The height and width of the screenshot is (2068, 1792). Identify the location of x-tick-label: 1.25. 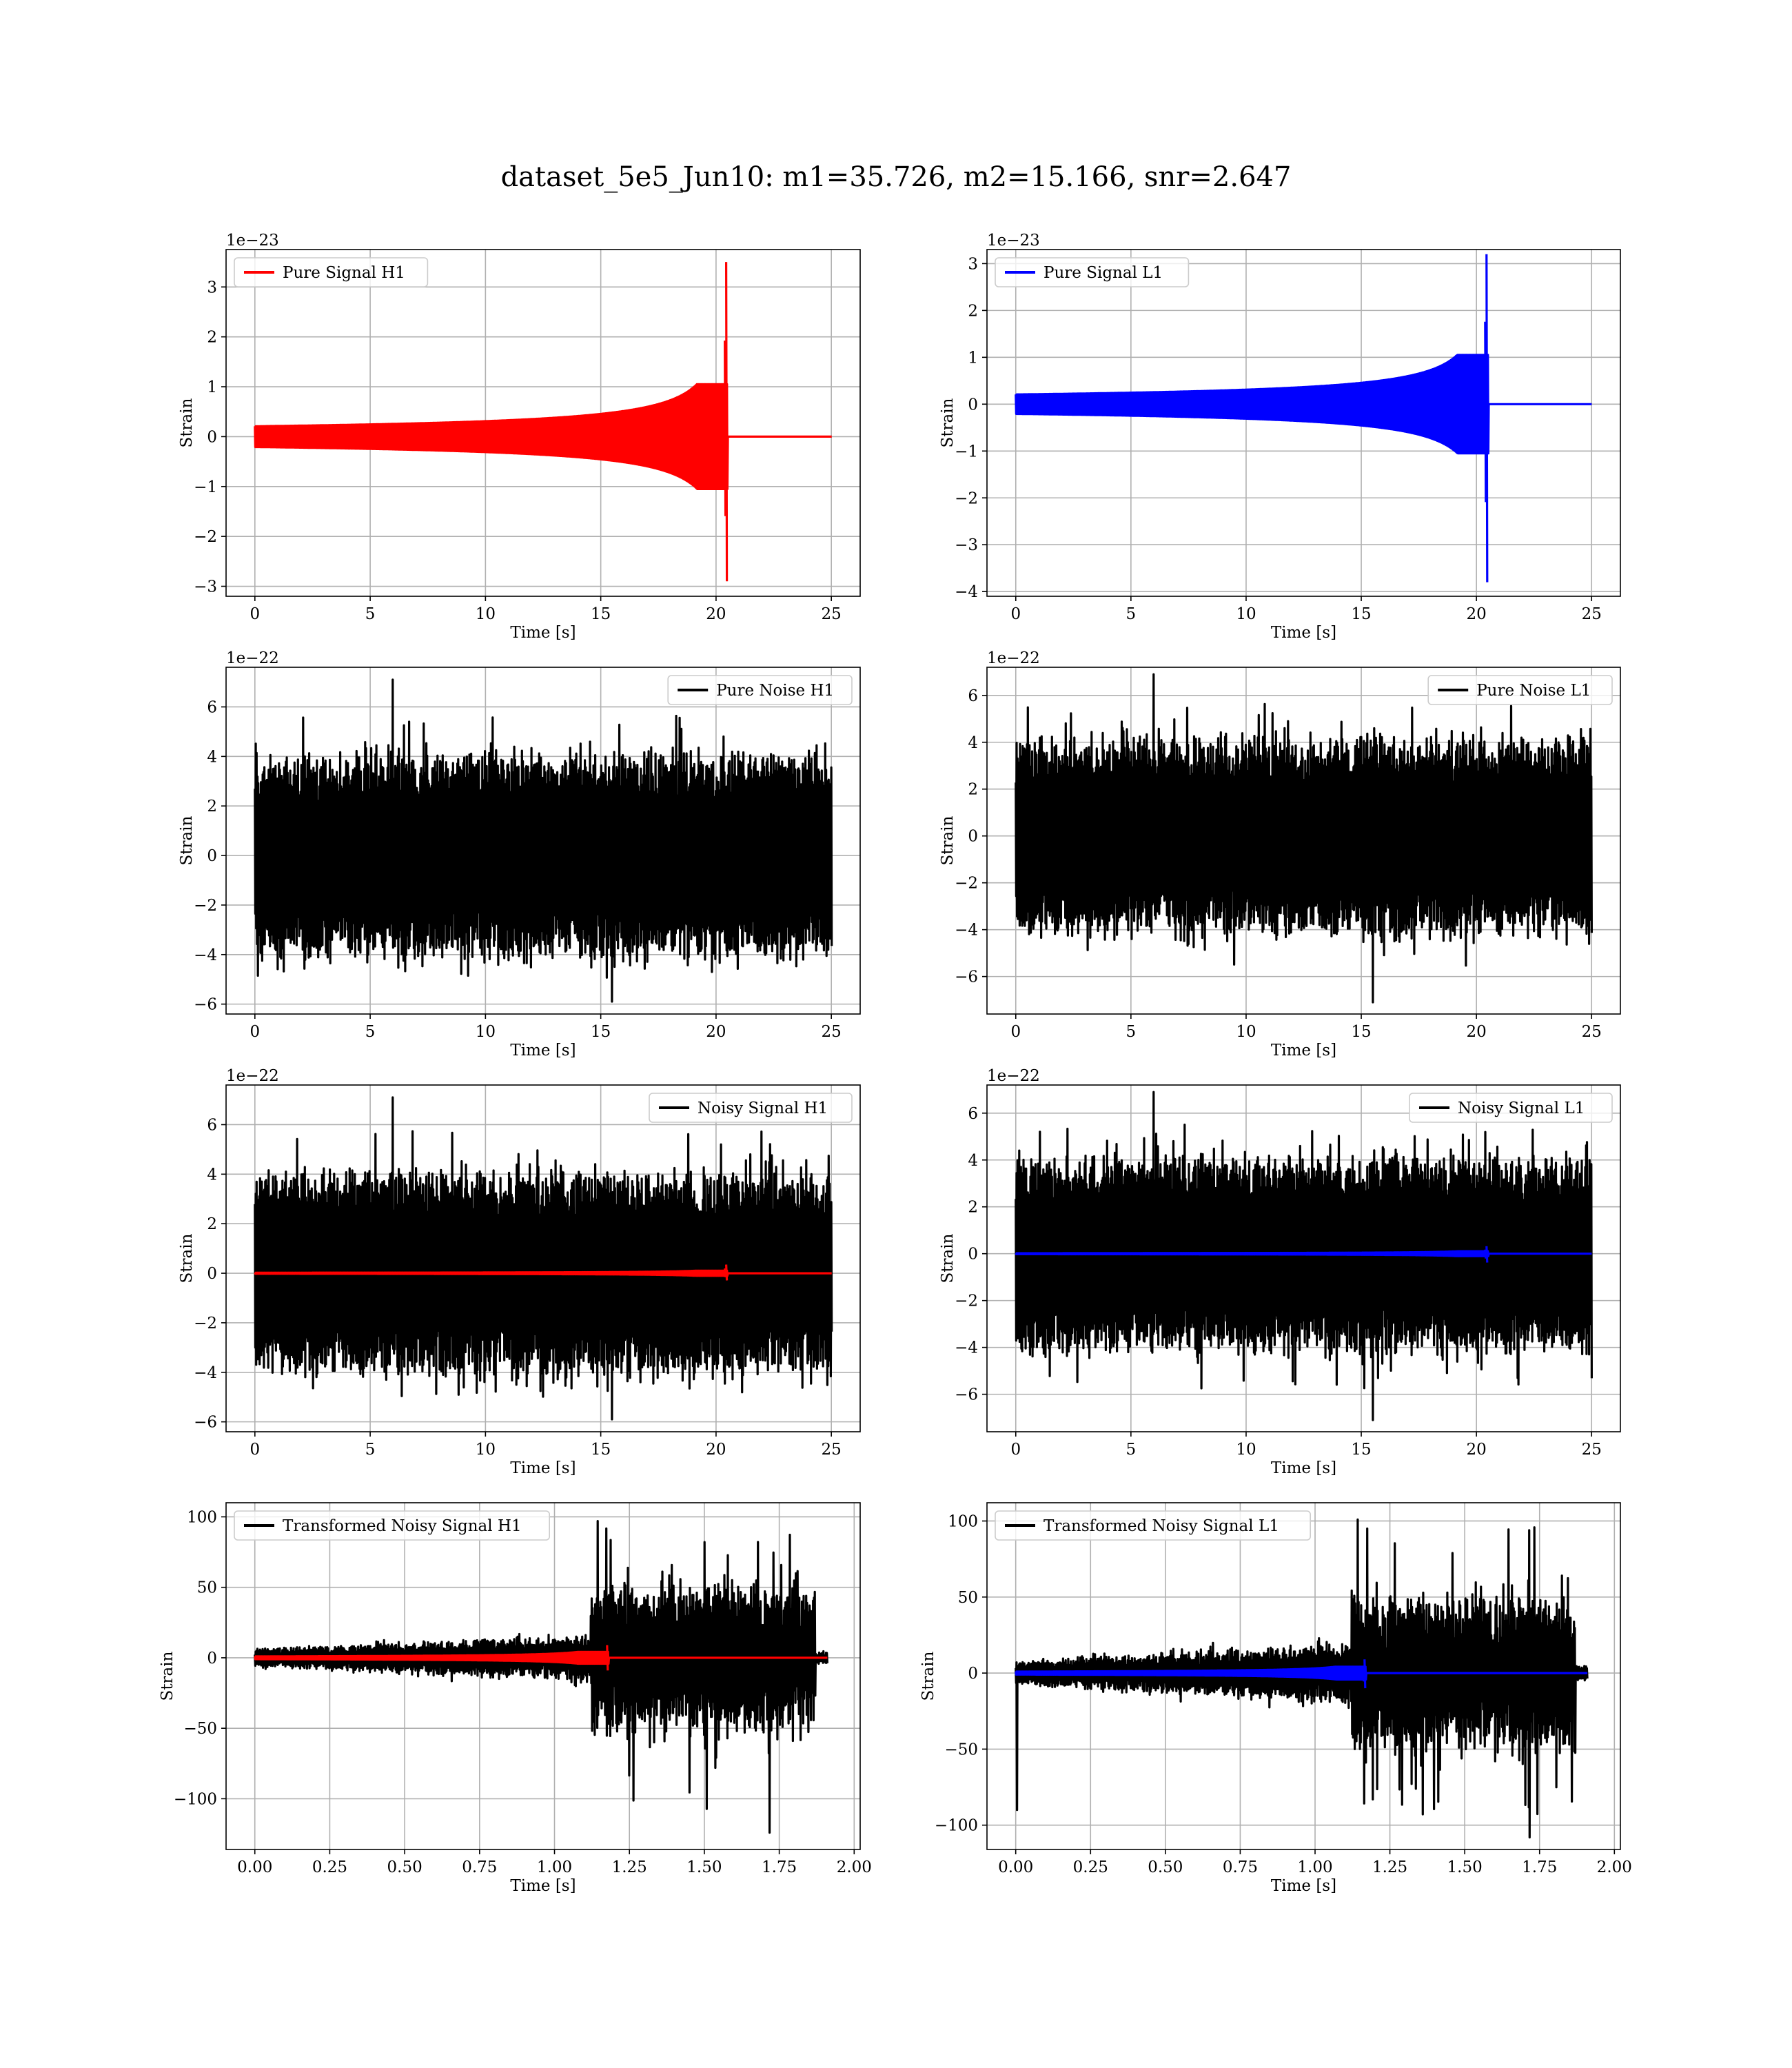
(629, 1867).